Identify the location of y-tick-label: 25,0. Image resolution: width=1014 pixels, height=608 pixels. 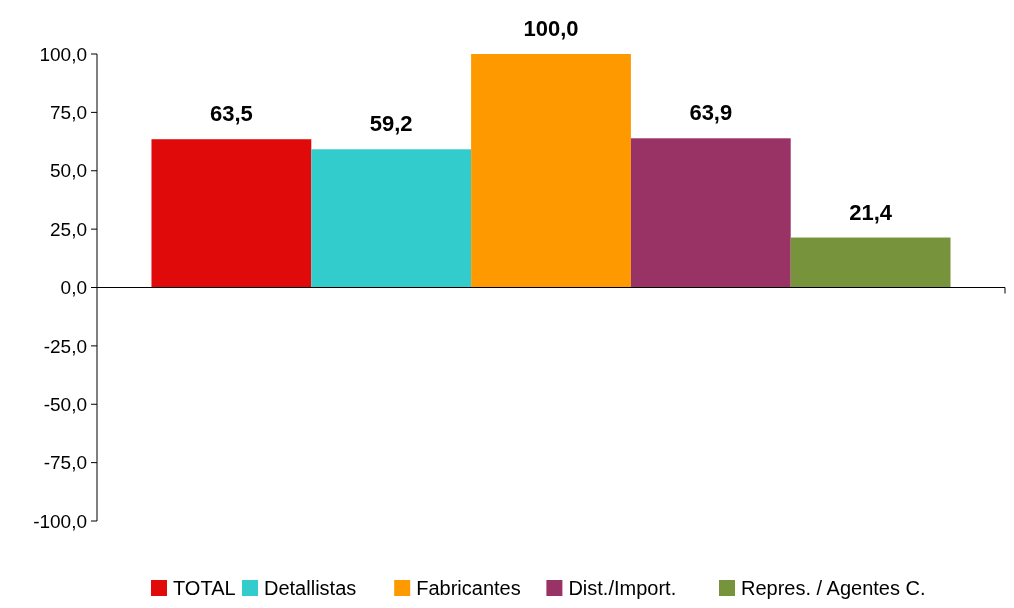
(68, 229).